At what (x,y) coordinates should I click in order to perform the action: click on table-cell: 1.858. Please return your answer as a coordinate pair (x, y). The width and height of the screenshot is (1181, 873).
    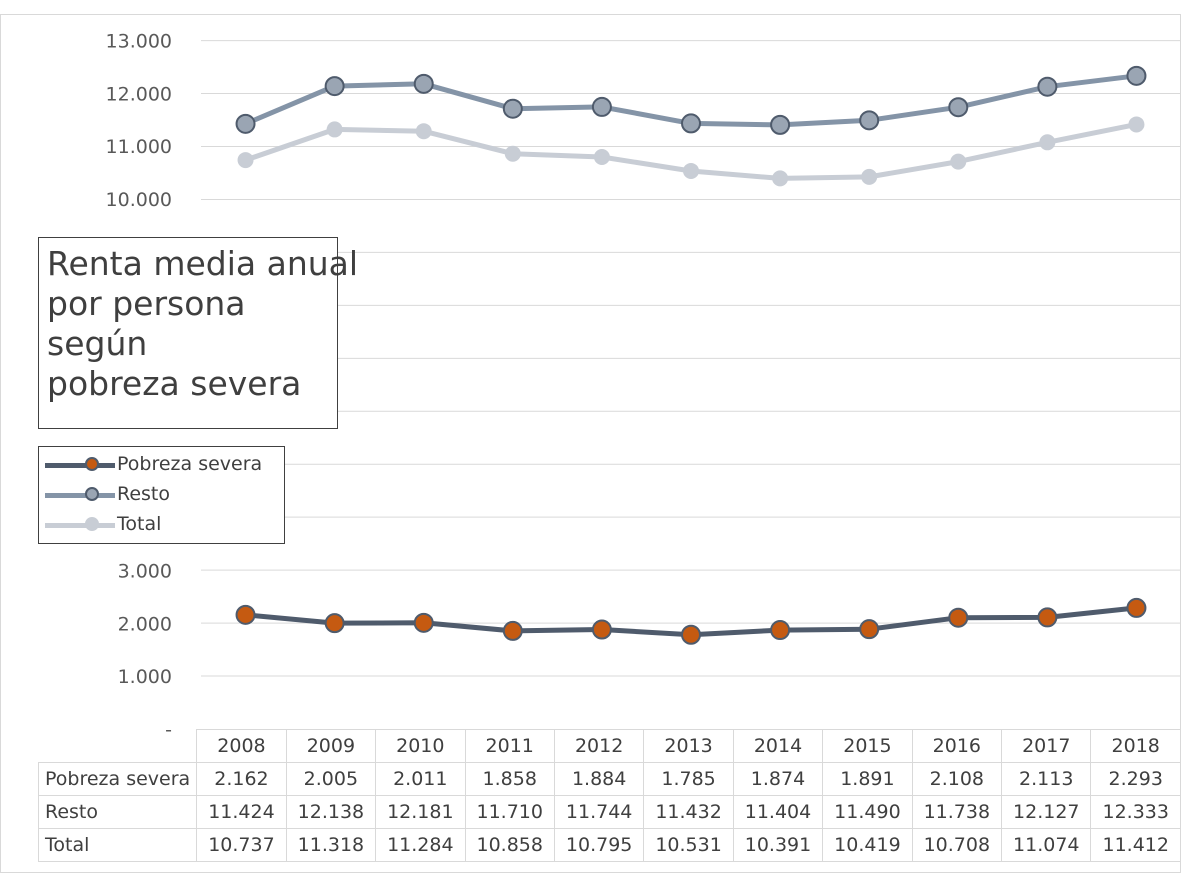
    Looking at the image, I should click on (509, 779).